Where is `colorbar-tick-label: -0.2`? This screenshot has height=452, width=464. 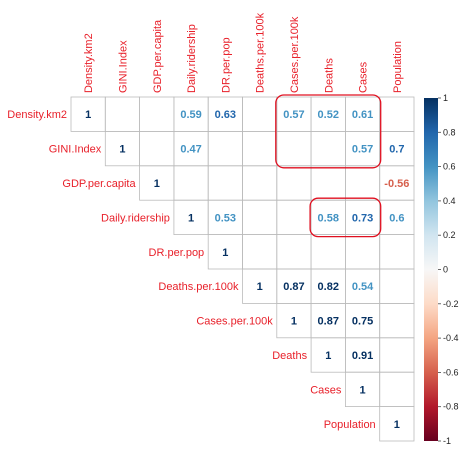
colorbar-tick-label: -0.2 is located at coordinates (451, 304).